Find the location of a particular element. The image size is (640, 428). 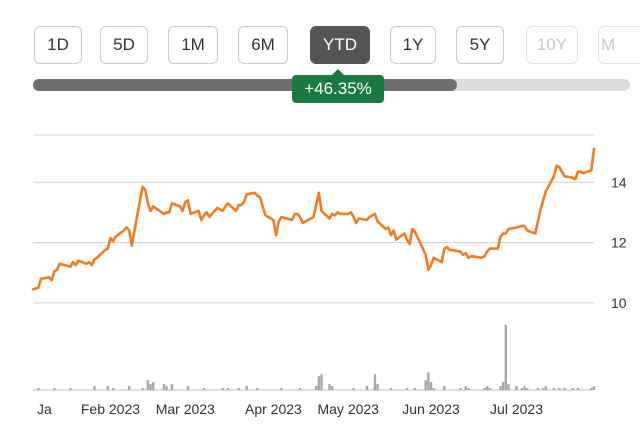

y-tick-label: 12 is located at coordinates (619, 243).